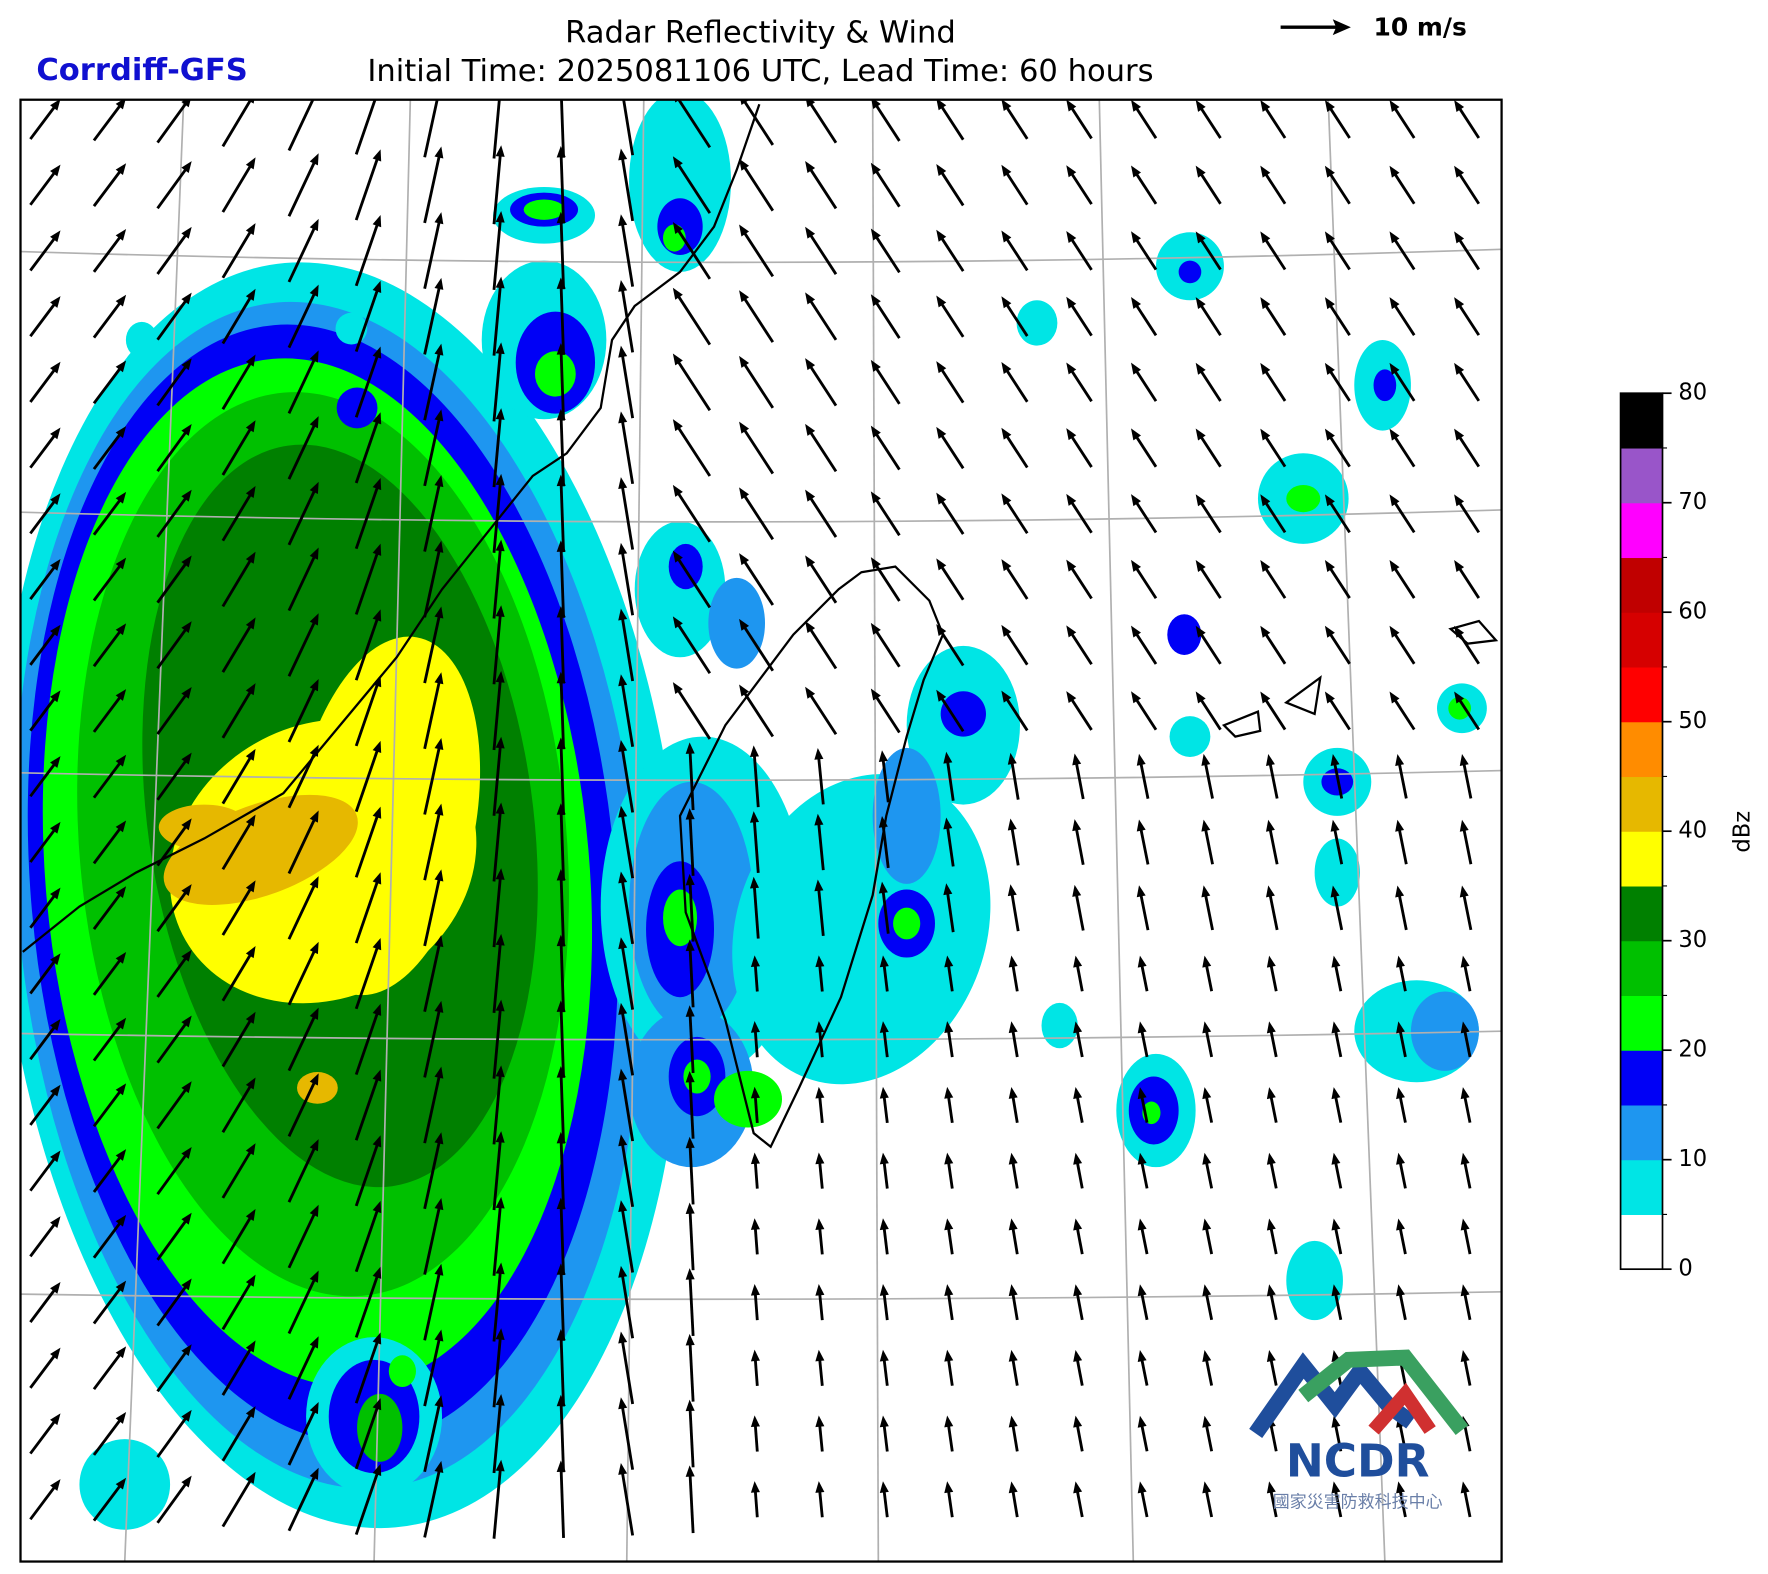 The width and height of the screenshot is (1768, 1574). What do you see at coordinates (1742, 832) in the screenshot?
I see `colorbar-label: dBz` at bounding box center [1742, 832].